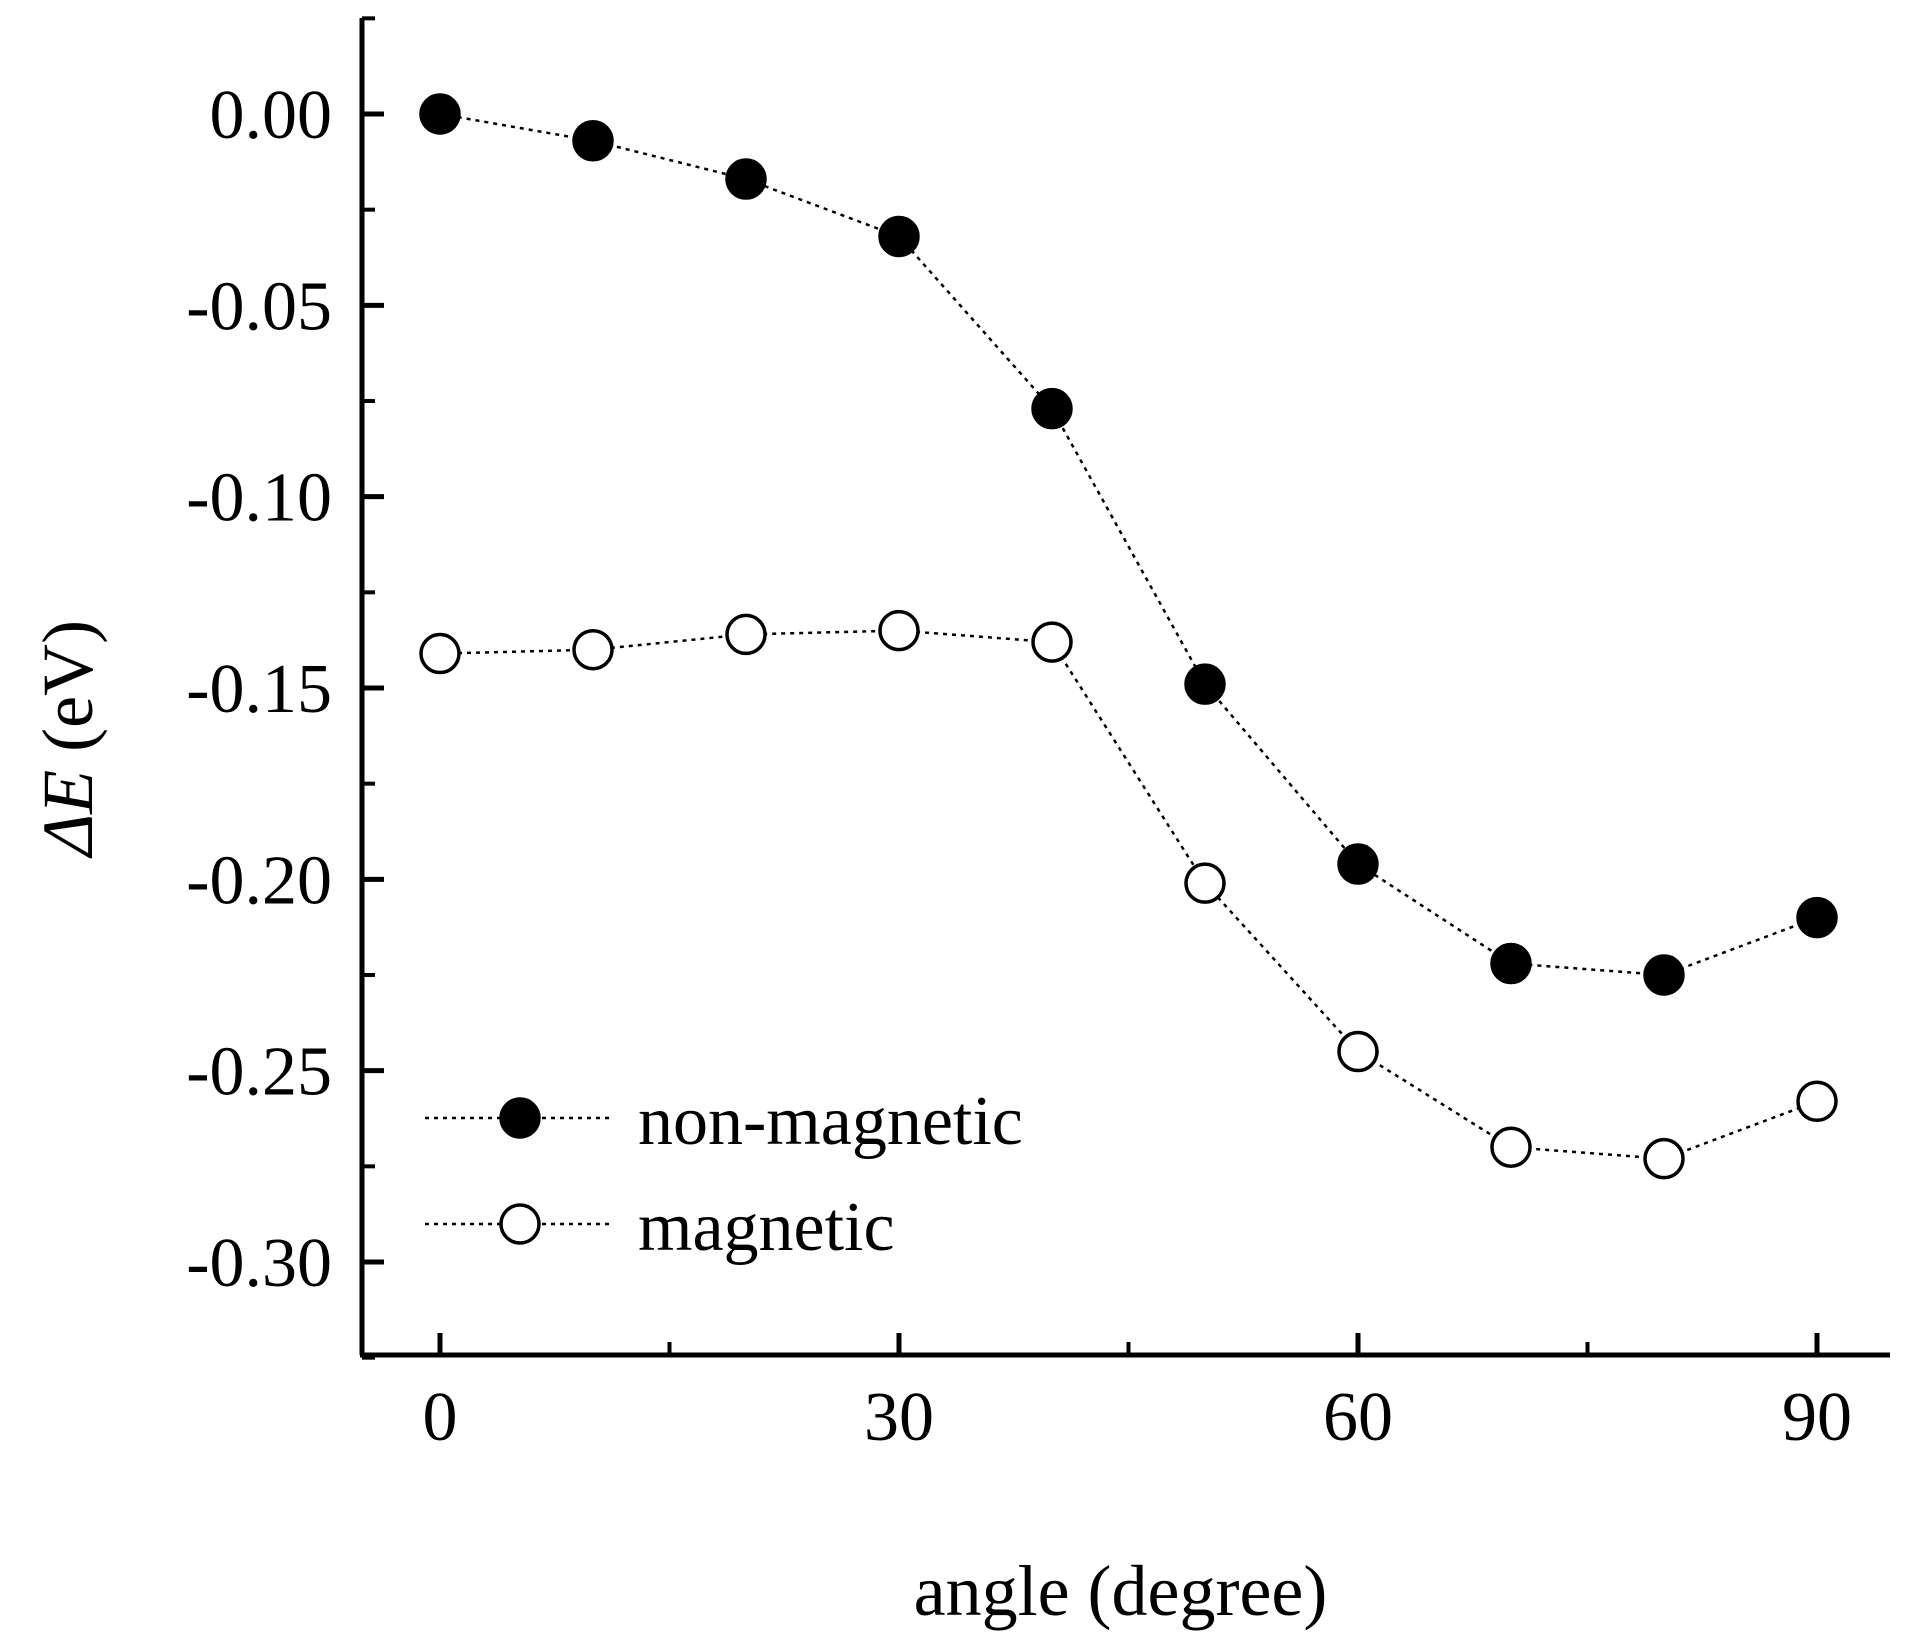 This screenshot has width=1910, height=1648. What do you see at coordinates (1358, 1417) in the screenshot?
I see `x-tick-label: 60` at bounding box center [1358, 1417].